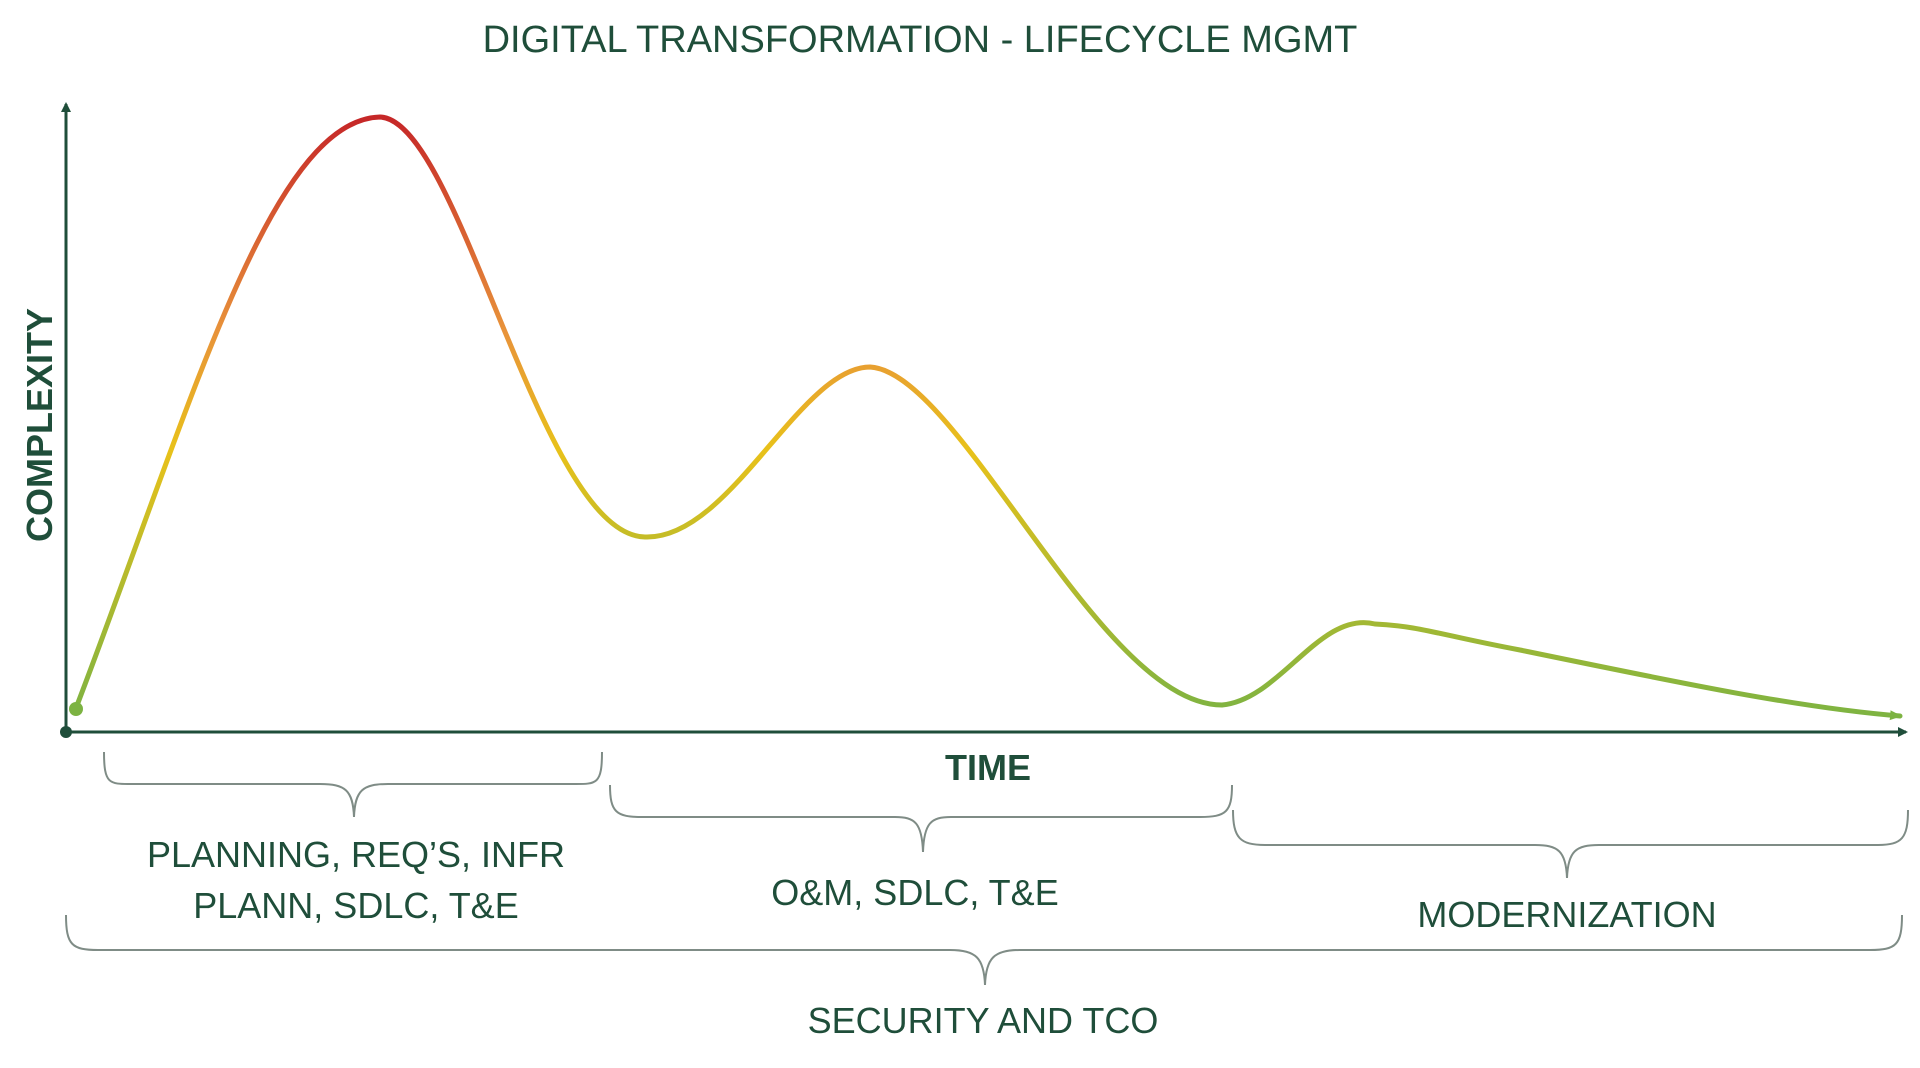 The height and width of the screenshot is (1068, 1920). I want to click on modernization-label: MODERNIZATION, so click(1566, 914).